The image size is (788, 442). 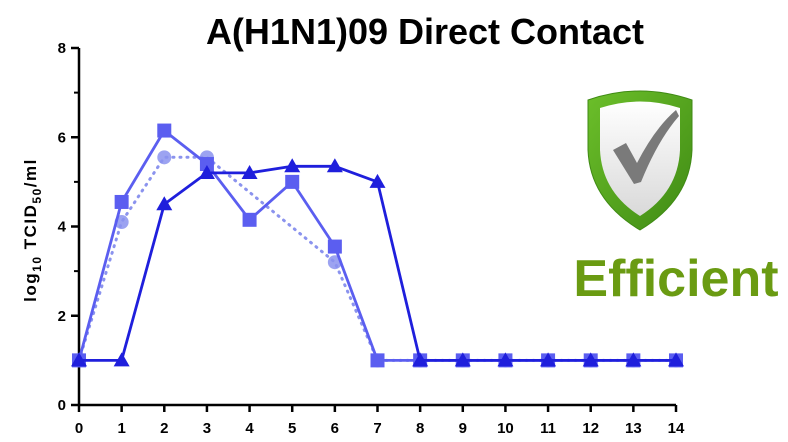 What do you see at coordinates (62, 227) in the screenshot?
I see `y-tick-label: 4` at bounding box center [62, 227].